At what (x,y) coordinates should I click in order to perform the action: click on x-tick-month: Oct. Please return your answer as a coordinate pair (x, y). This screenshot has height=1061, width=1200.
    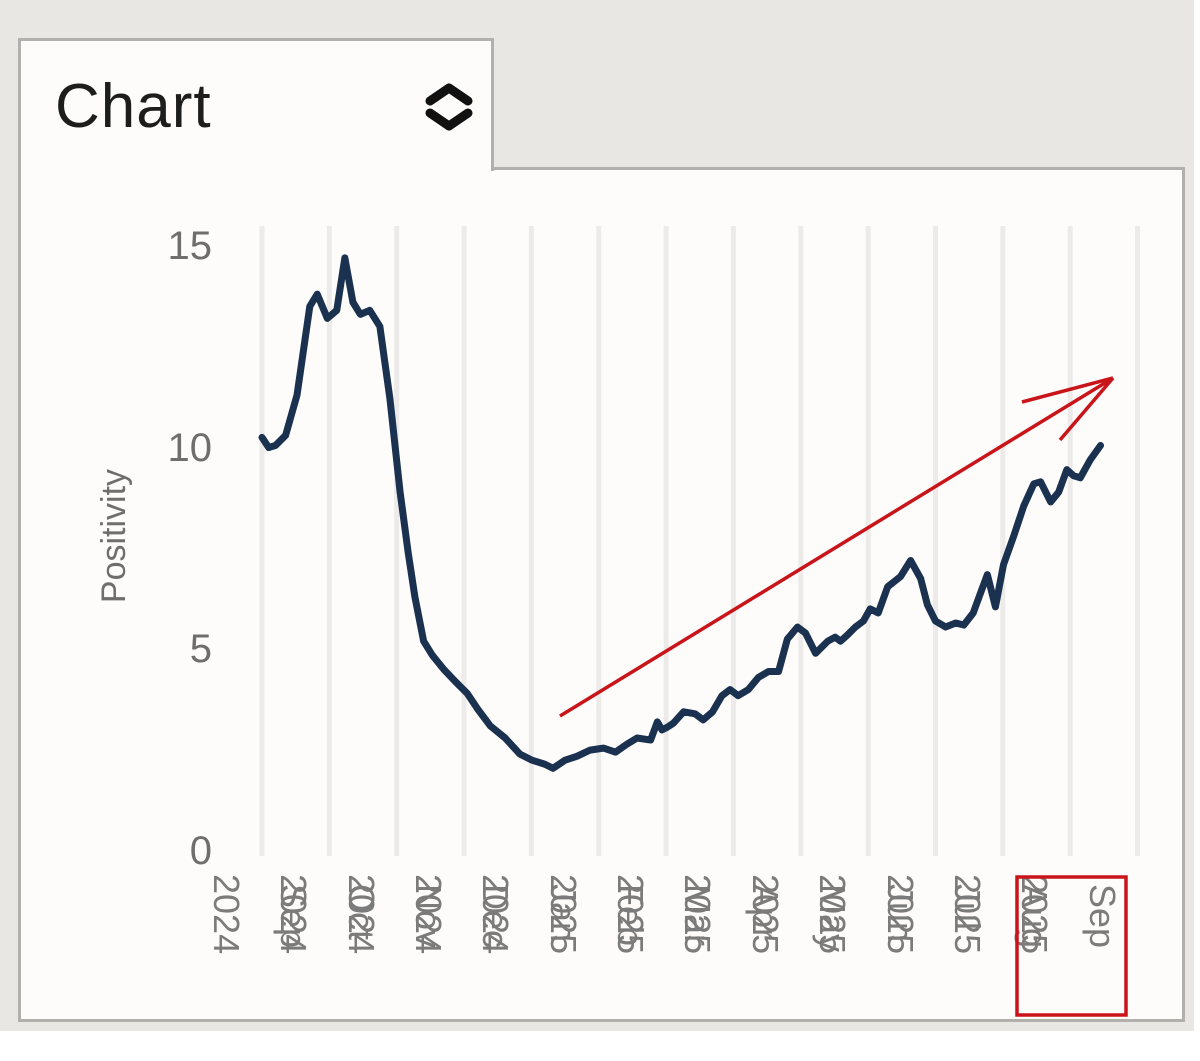
    Looking at the image, I should click on (361, 912).